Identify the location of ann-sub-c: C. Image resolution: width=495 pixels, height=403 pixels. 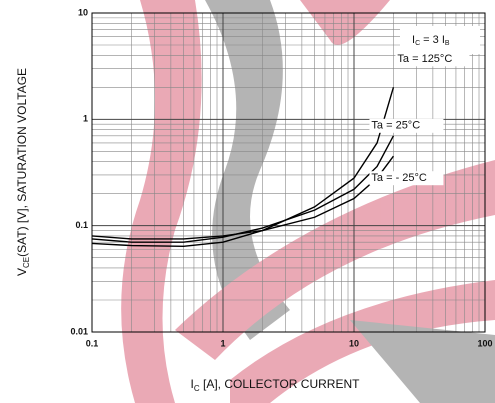
(417, 43).